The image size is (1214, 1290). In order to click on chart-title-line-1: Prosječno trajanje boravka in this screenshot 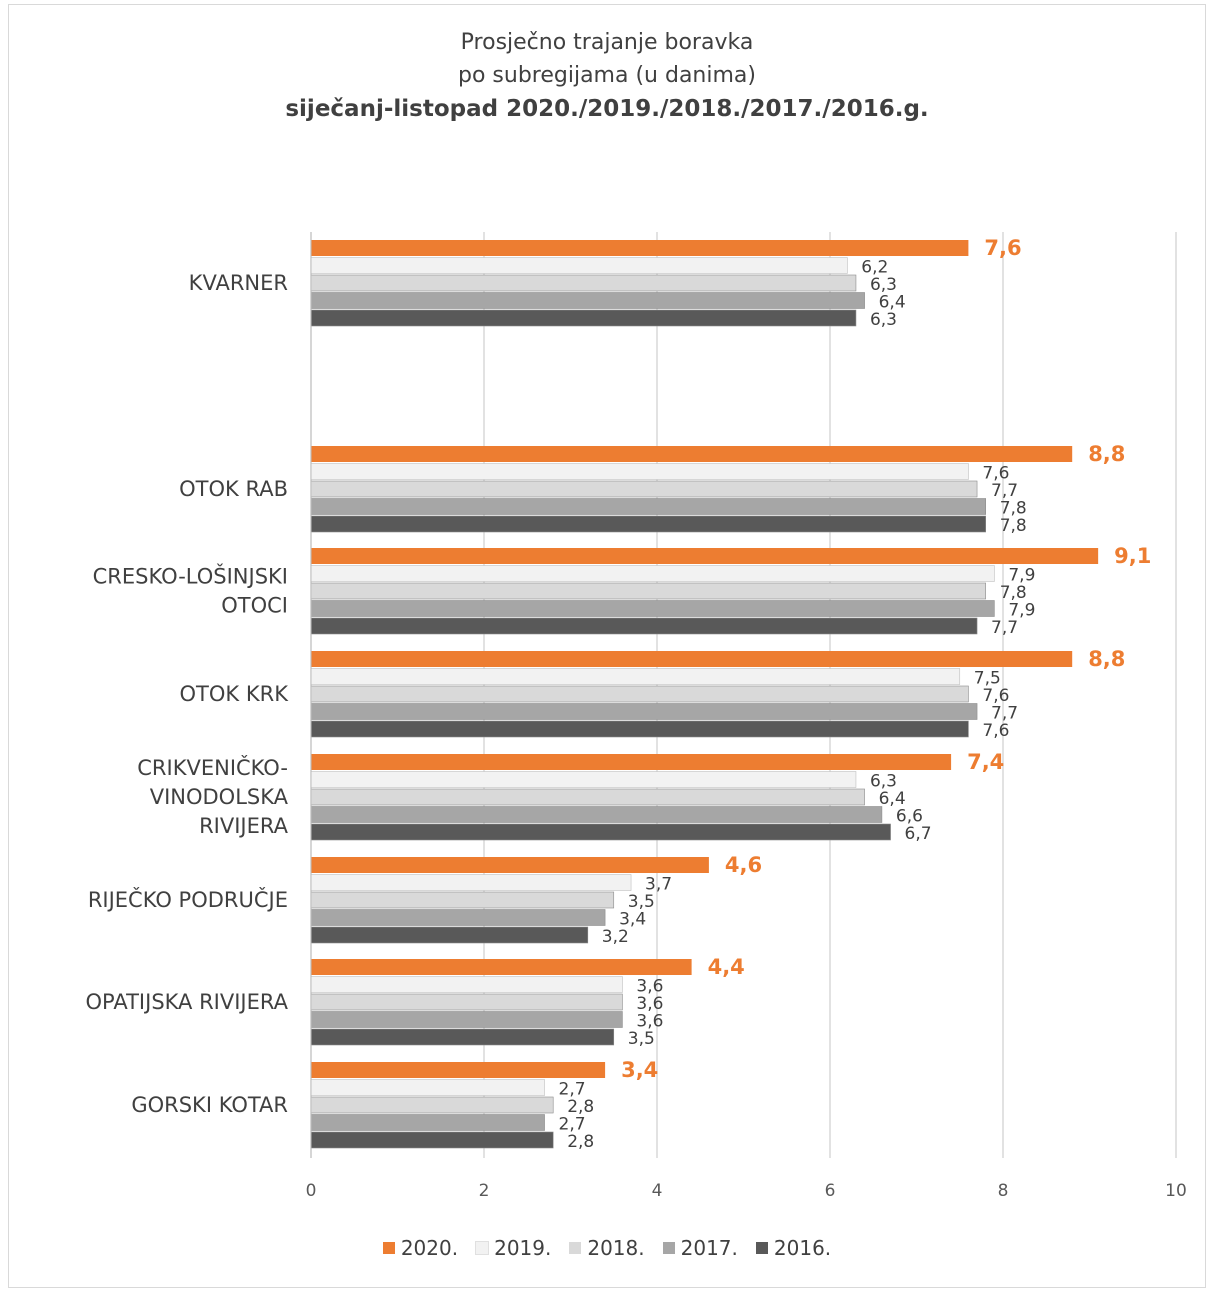, I will do `click(607, 42)`.